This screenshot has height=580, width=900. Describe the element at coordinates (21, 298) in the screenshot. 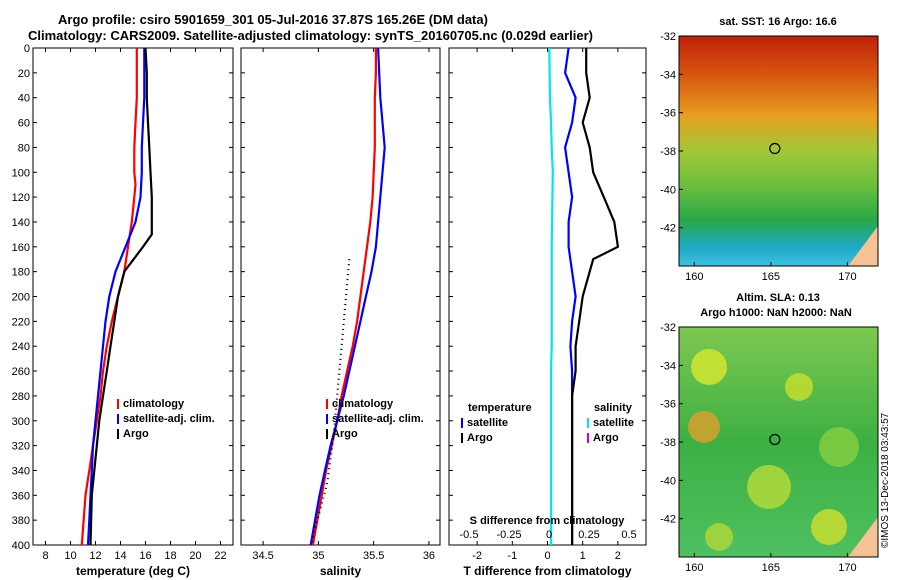

I see `y-tick-label: 200` at that location.